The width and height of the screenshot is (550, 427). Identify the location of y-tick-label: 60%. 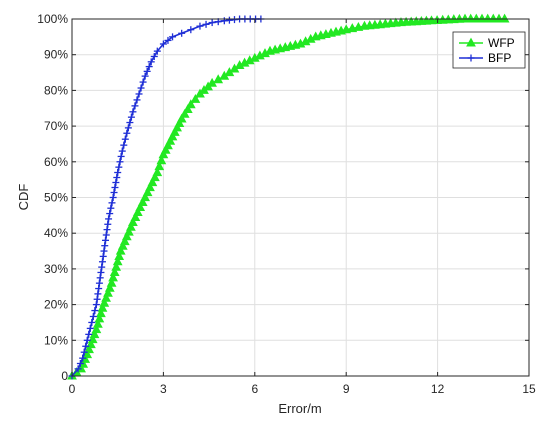
(56, 162).